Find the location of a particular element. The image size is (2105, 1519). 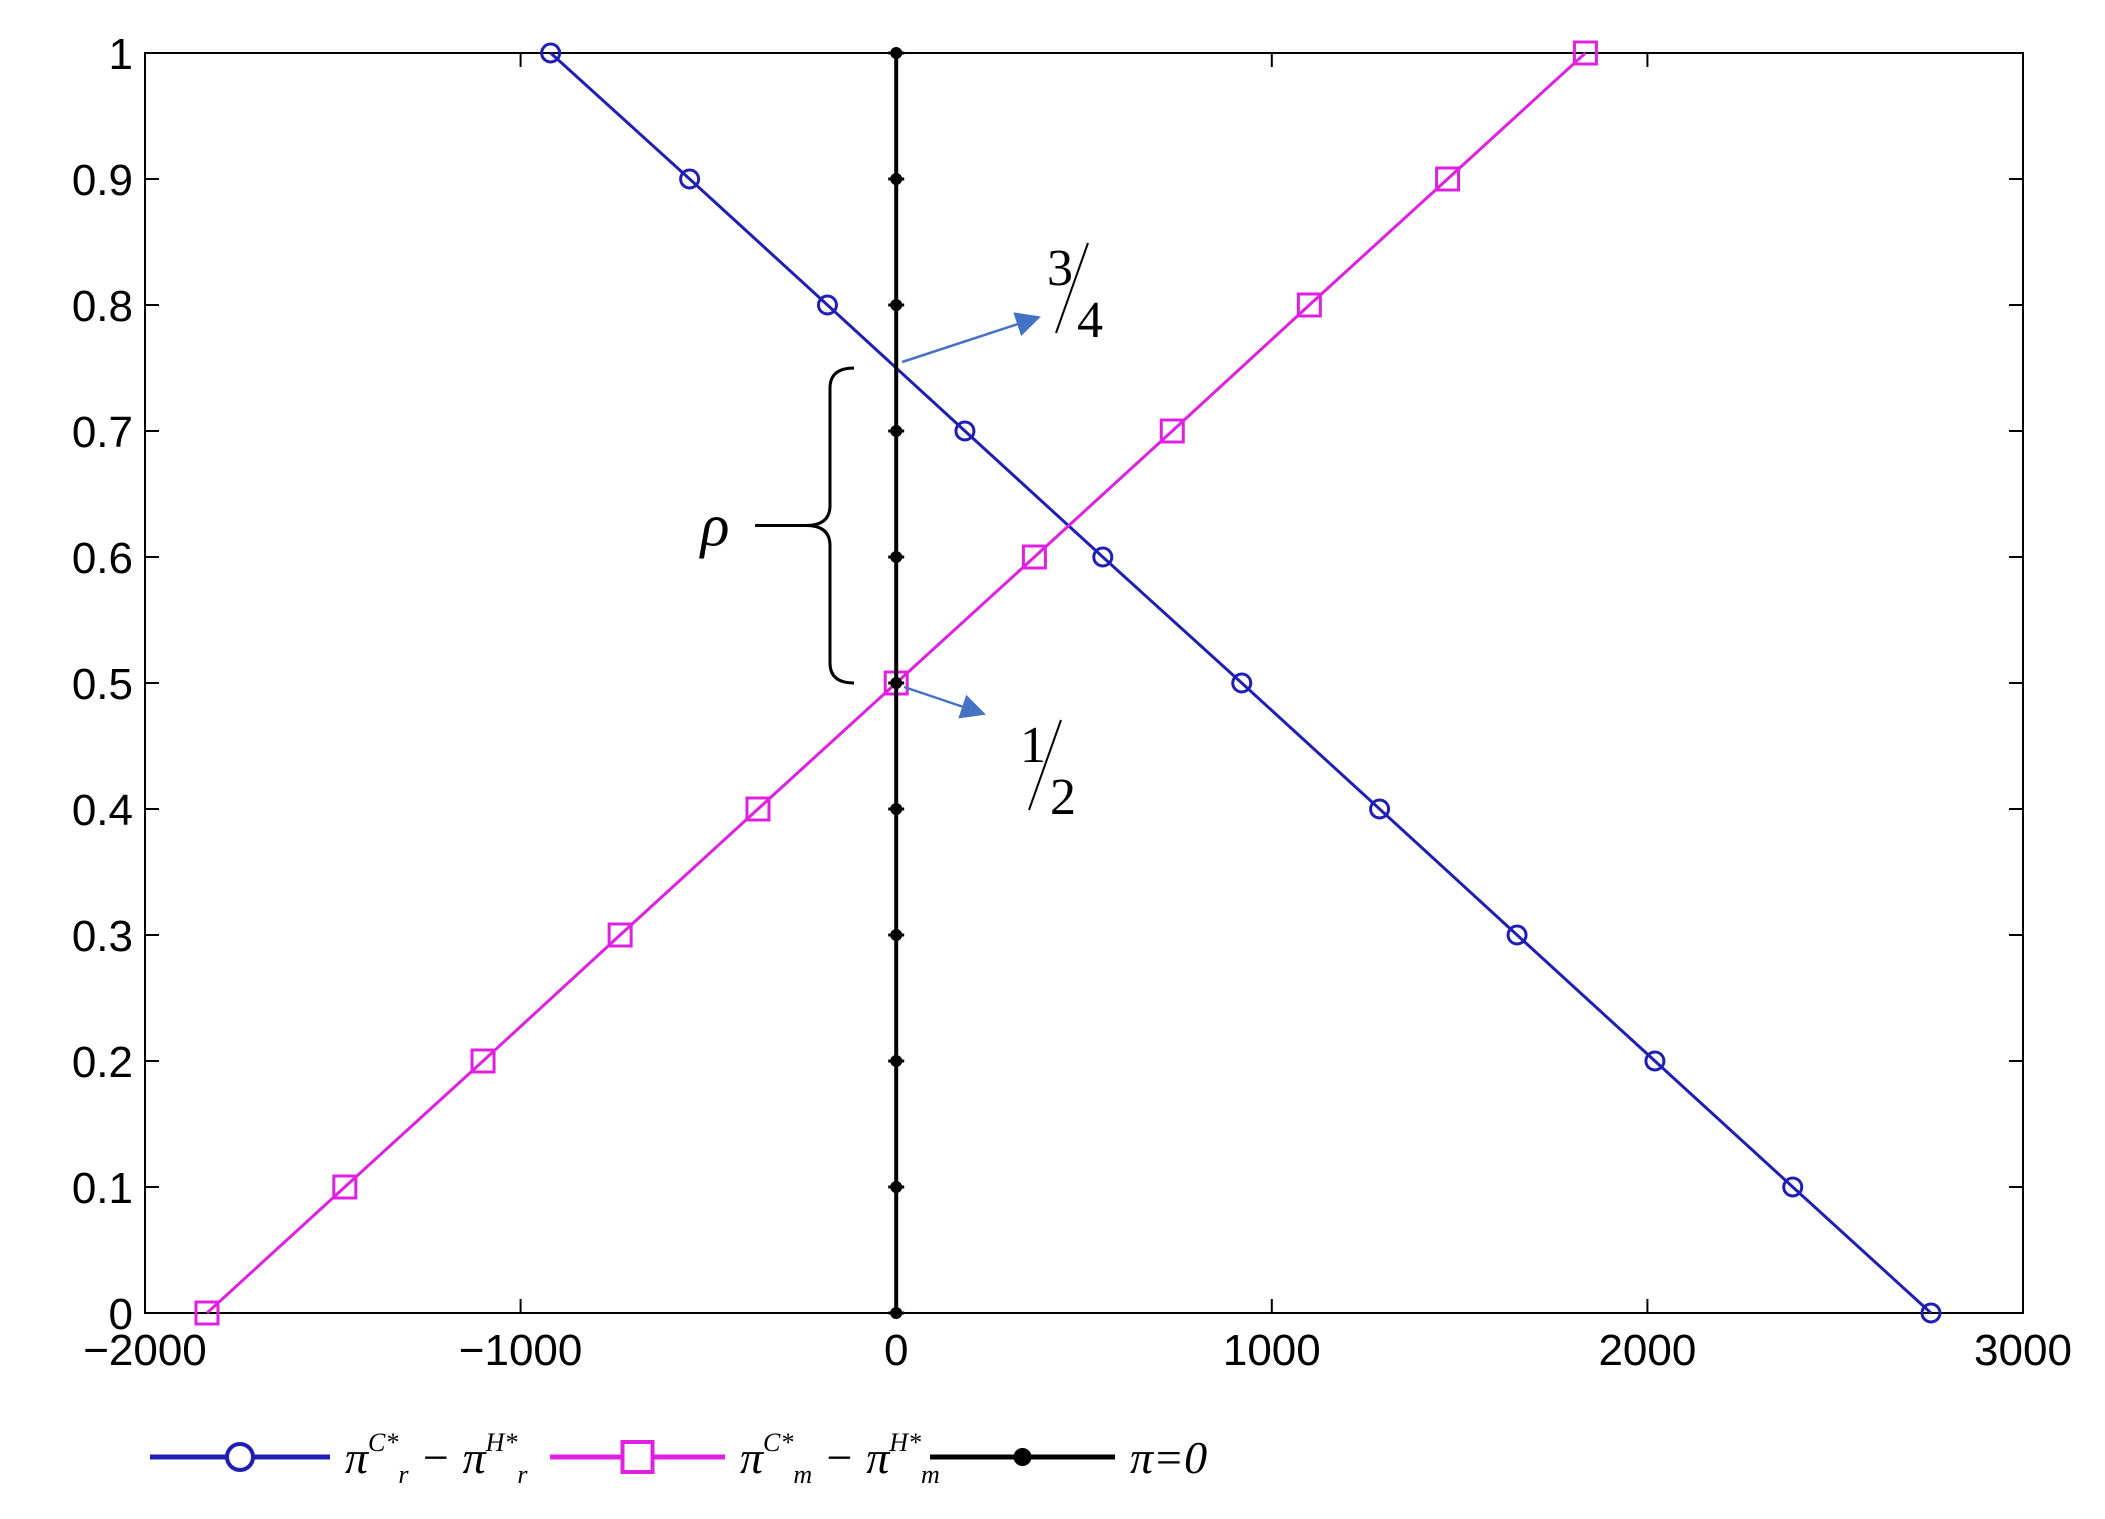

legend: πC*r − πH*r πC*m − πH*m π=0 is located at coordinates (678, 1458).